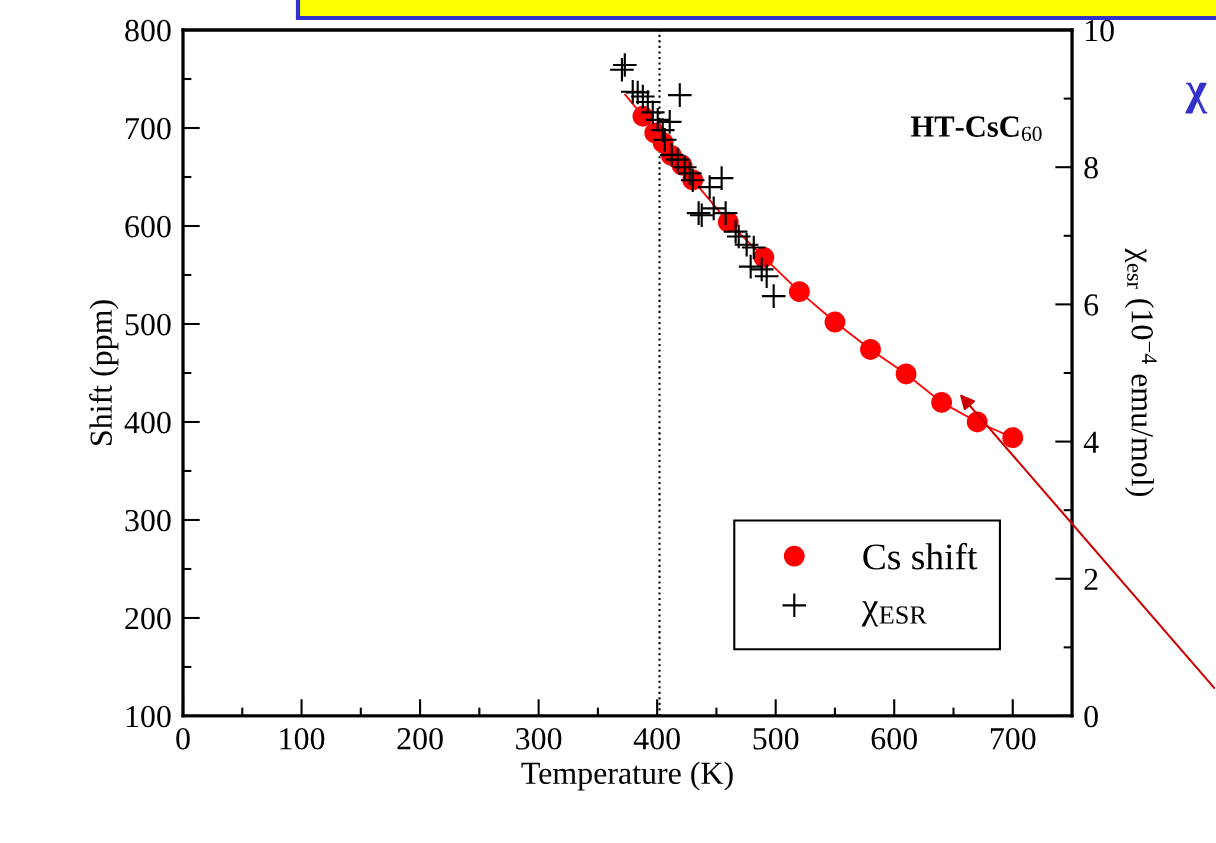 The width and height of the screenshot is (1216, 843). What do you see at coordinates (147, 422) in the screenshot?
I see `y-tick-label: 400` at bounding box center [147, 422].